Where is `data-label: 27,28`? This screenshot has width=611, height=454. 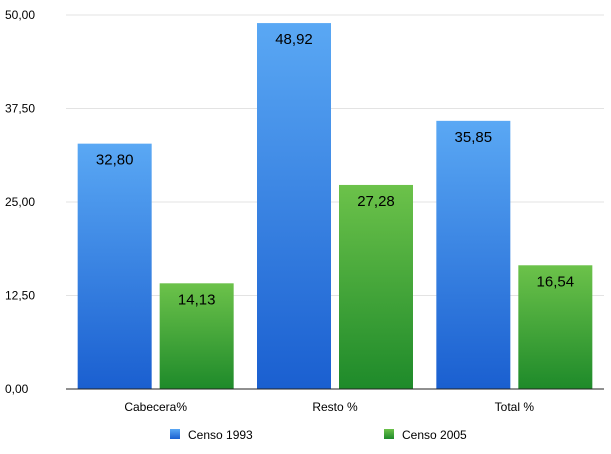 data-label: 27,28 is located at coordinates (376, 201).